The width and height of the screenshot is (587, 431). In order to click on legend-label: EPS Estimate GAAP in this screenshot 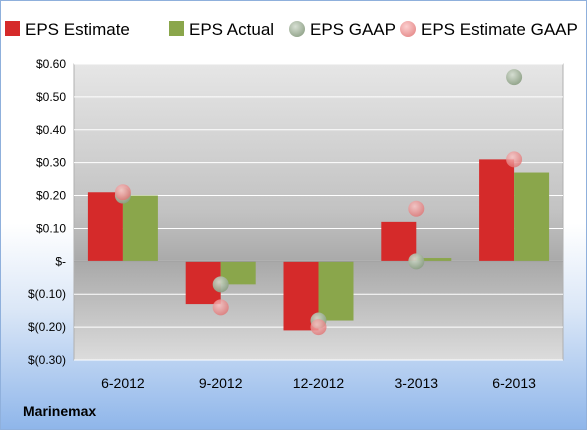, I will do `click(499, 29)`.